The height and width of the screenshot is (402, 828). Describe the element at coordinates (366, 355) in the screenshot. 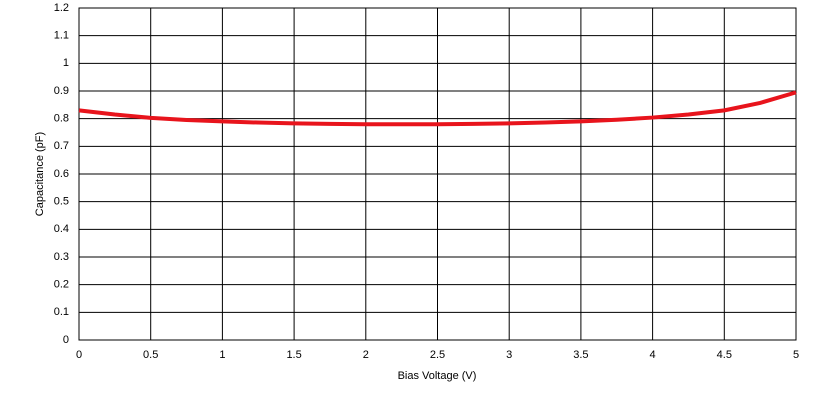

I see `x-tick-label: 2` at that location.